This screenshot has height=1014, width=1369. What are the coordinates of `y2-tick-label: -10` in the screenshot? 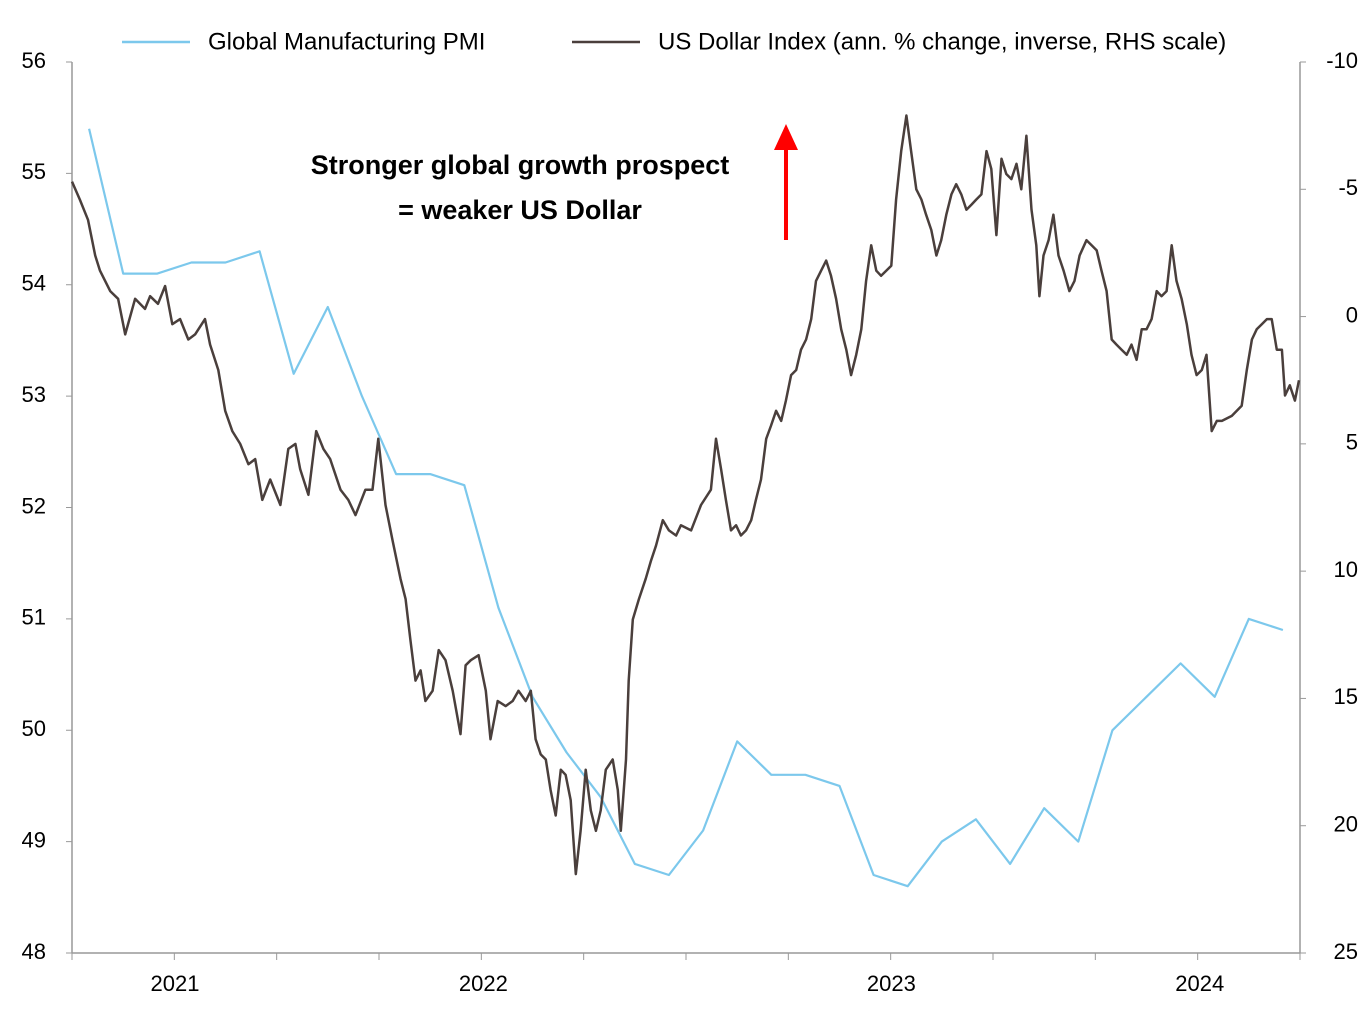 It's located at (1342, 60).